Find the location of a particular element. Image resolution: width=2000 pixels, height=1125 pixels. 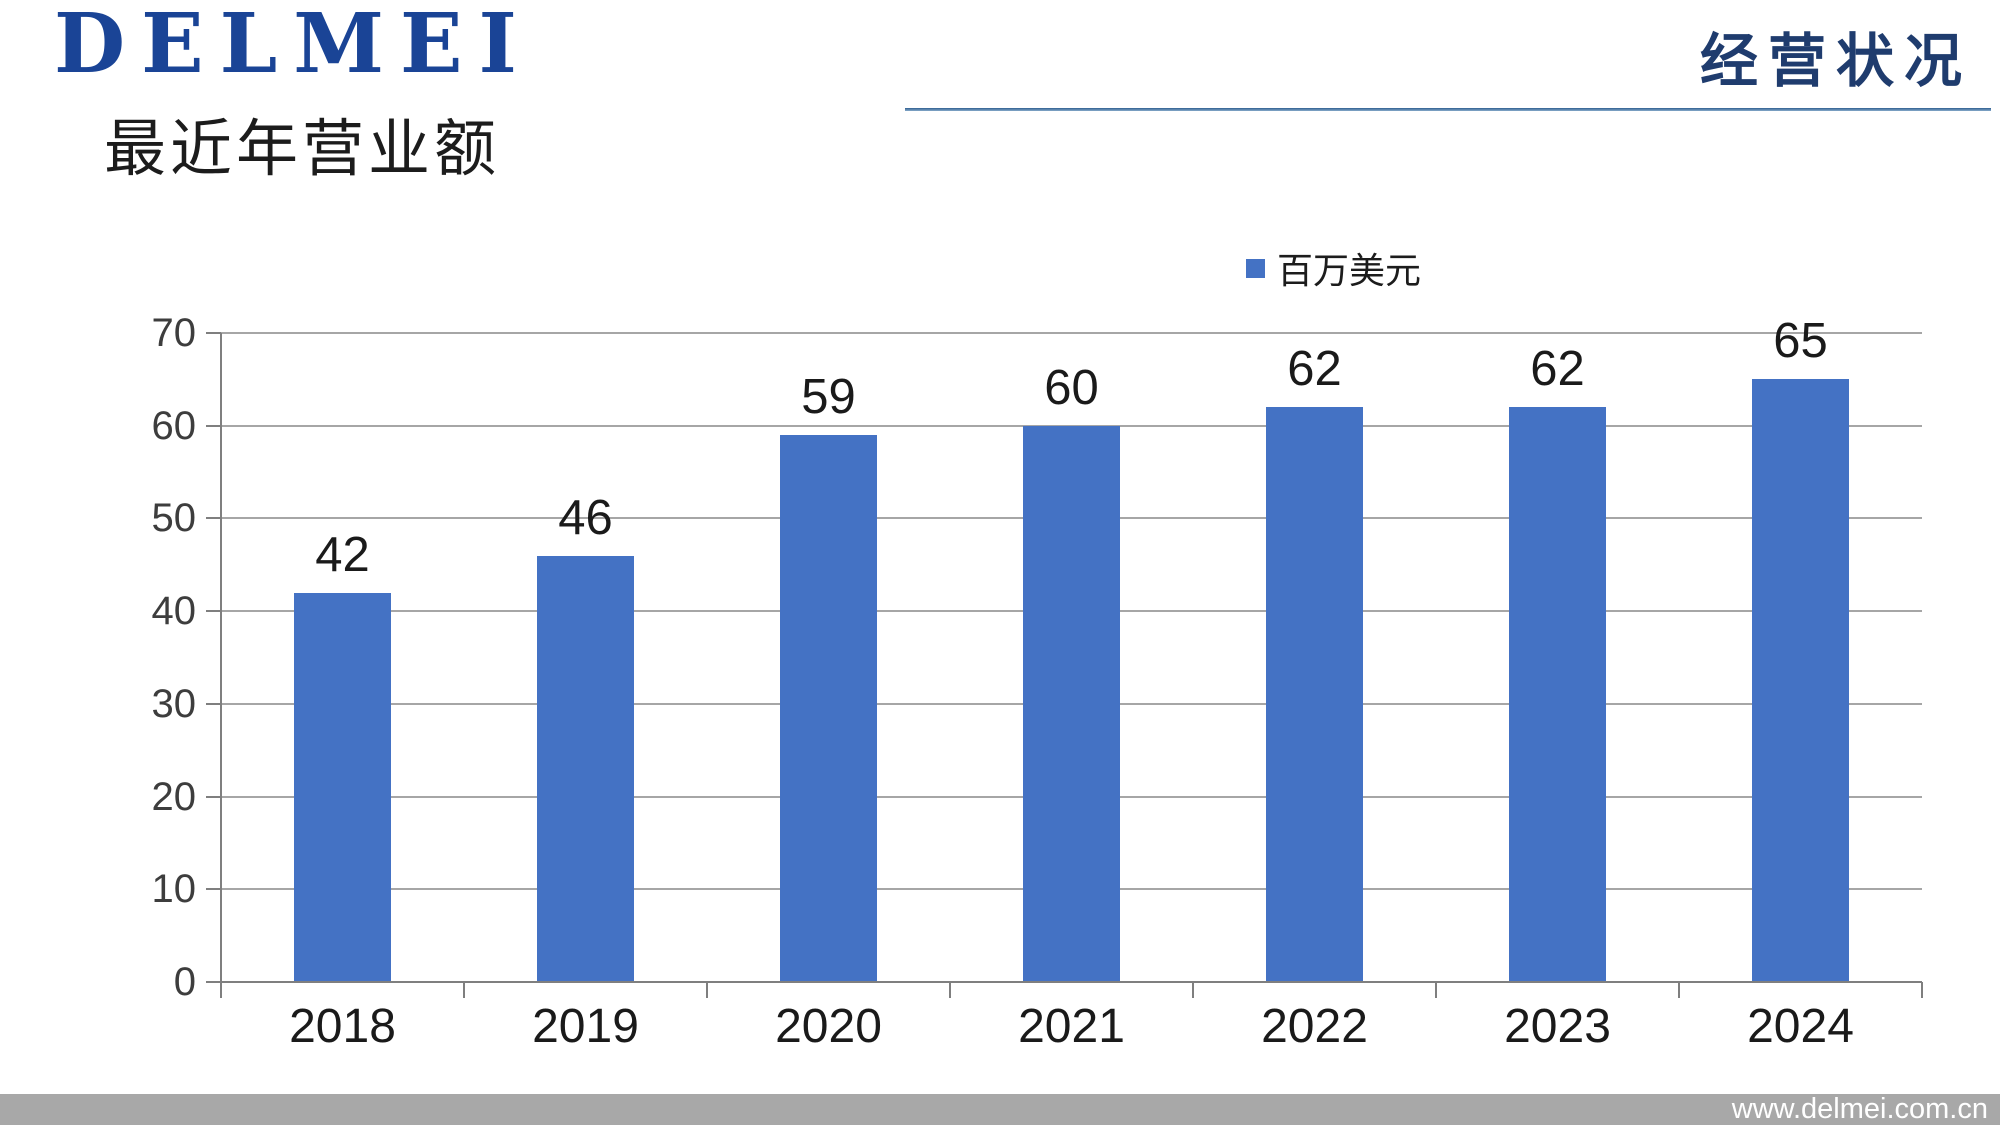

y-axis-label: 60 is located at coordinates (174, 425).